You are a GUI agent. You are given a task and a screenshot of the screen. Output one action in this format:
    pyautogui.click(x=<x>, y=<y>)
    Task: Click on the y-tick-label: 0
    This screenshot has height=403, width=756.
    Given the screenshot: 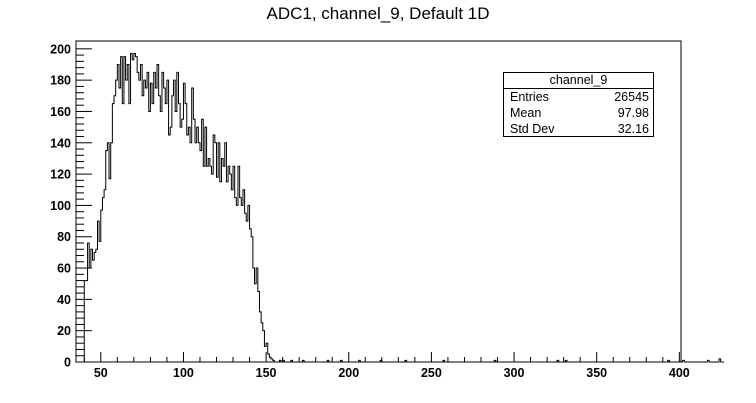 What is the action you would take?
    pyautogui.click(x=67, y=363)
    